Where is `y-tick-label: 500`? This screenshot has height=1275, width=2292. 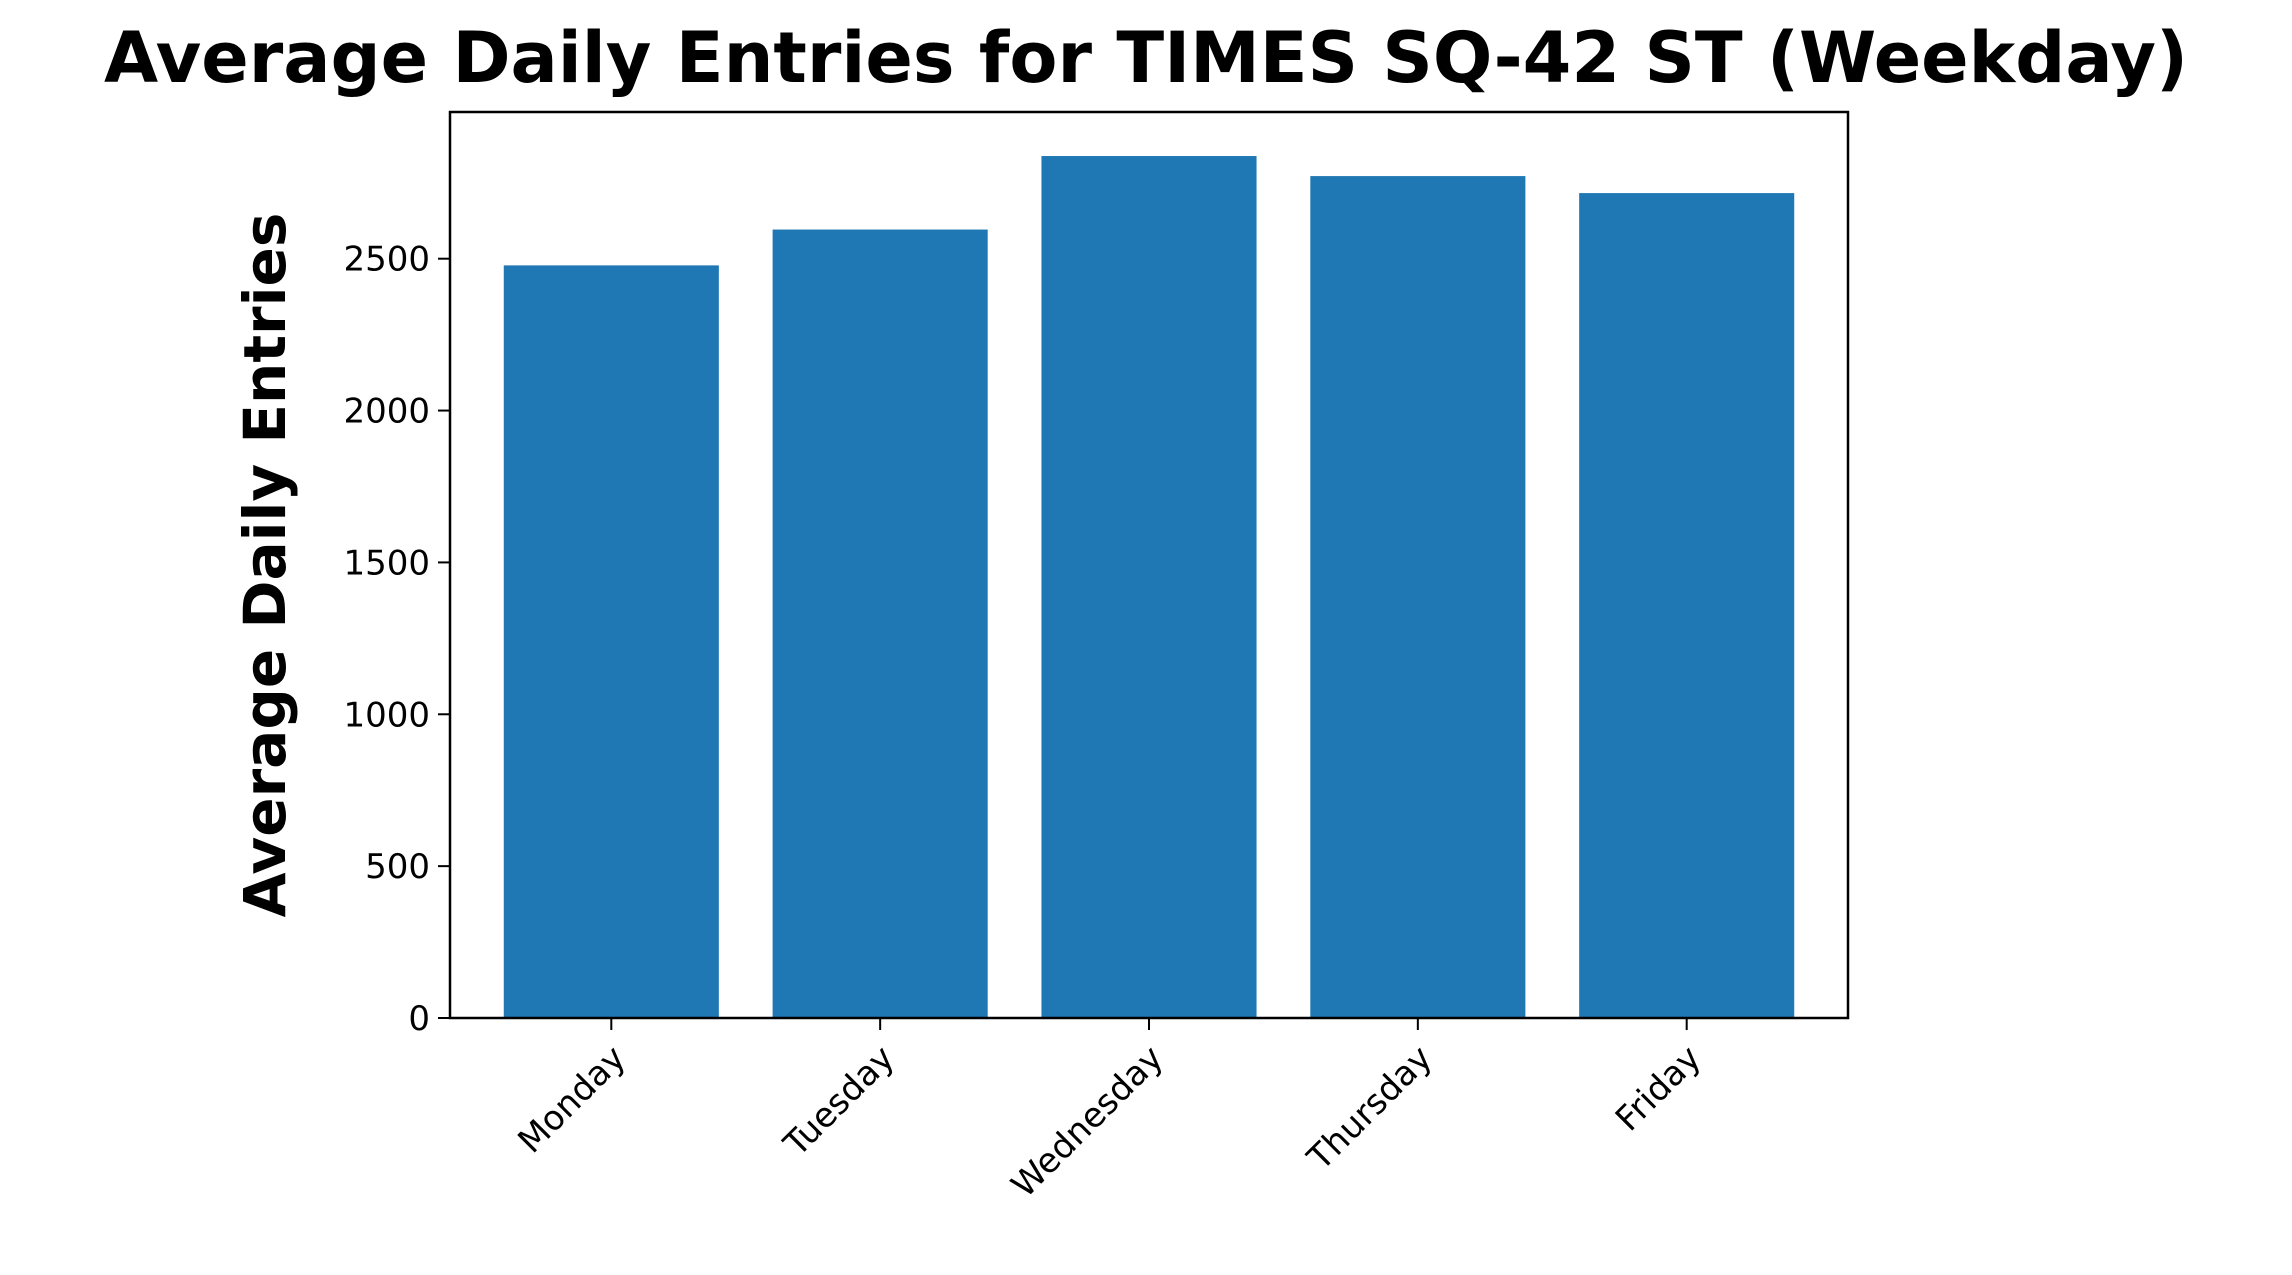
y-tick-label: 500 is located at coordinates (397, 867).